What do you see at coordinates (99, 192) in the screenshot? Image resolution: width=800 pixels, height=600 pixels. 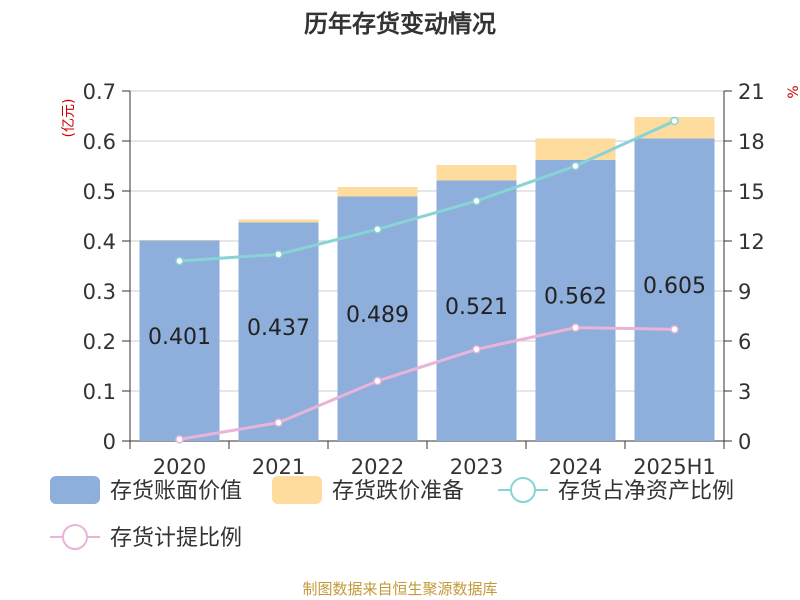 I see `y-left-tick-label: 0.5` at bounding box center [99, 192].